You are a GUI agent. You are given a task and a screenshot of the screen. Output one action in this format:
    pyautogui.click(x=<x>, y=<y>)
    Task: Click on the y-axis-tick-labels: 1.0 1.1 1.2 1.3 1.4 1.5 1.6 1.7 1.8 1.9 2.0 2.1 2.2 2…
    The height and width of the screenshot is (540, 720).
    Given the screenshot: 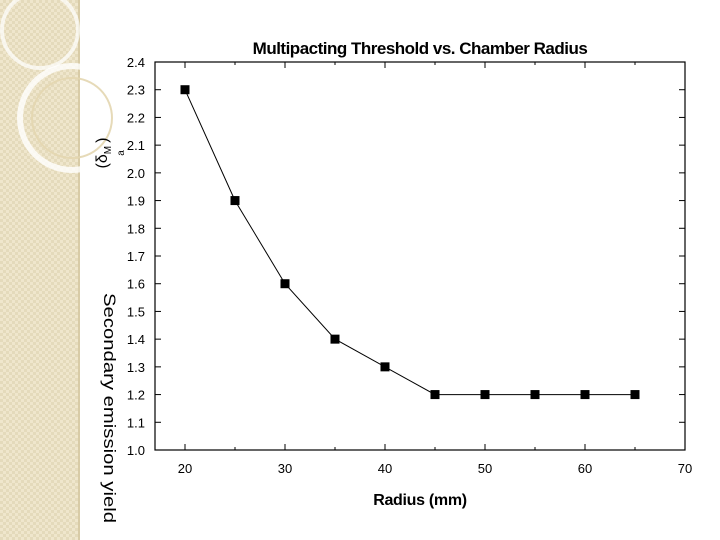 What is the action you would take?
    pyautogui.click(x=136, y=256)
    